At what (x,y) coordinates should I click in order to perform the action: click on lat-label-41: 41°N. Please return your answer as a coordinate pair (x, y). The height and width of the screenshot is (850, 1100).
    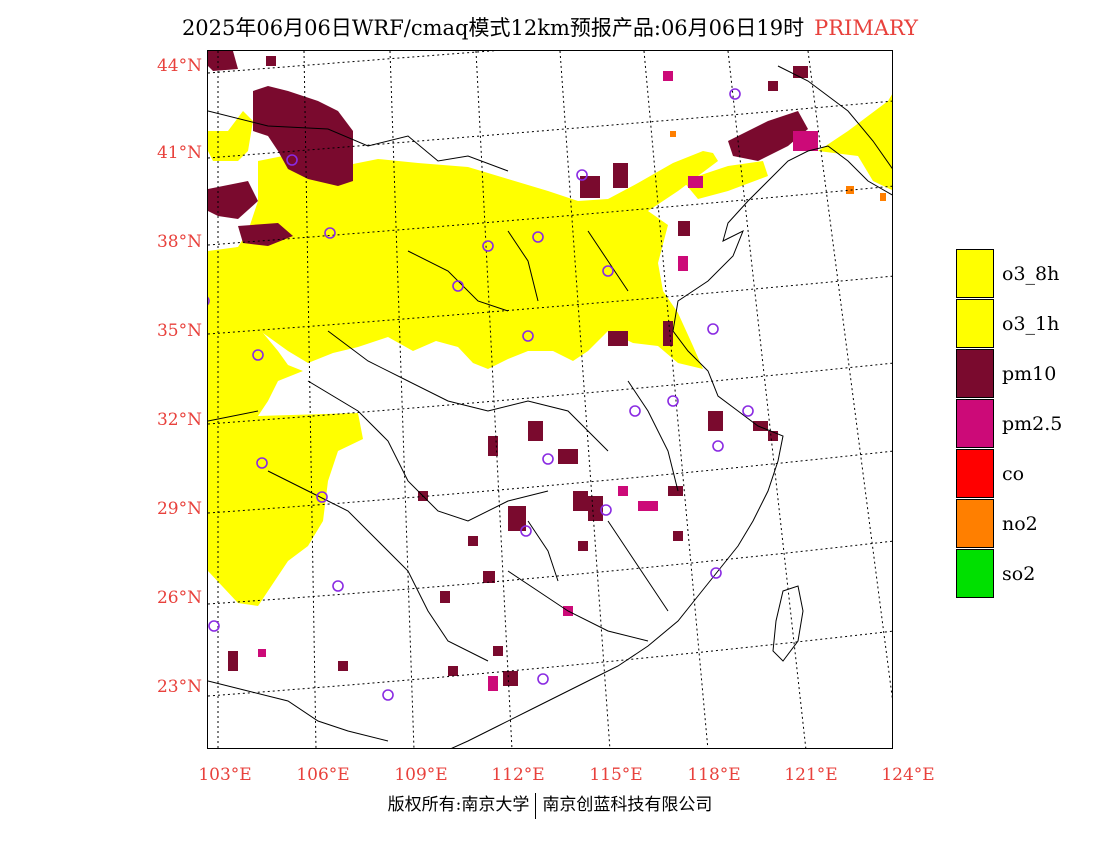
    Looking at the image, I should click on (179, 153).